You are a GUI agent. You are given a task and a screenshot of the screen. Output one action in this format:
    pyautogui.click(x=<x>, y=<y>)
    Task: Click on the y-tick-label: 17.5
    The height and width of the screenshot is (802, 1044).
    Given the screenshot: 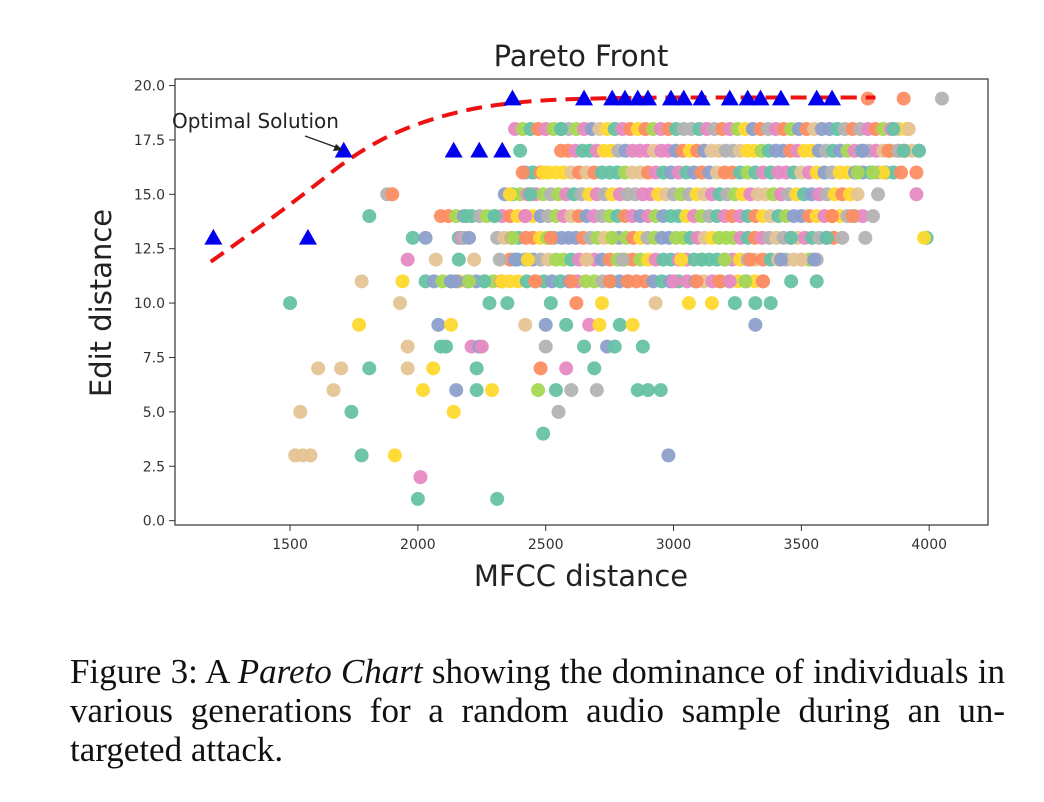 What is the action you would take?
    pyautogui.click(x=149, y=141)
    